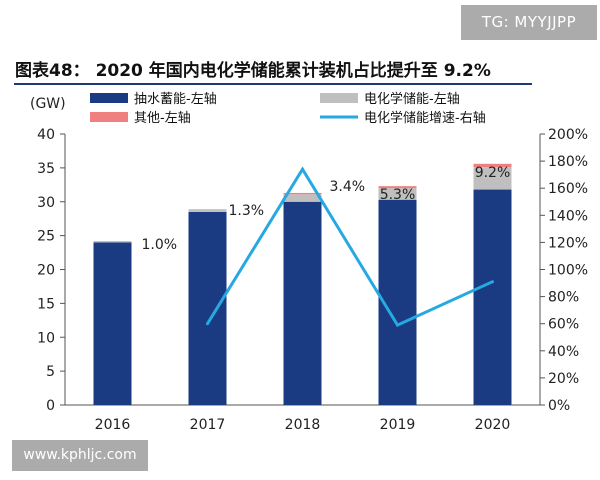  Describe the element at coordinates (493, 173) in the screenshot. I see `share-data-label: 9.2%` at that location.